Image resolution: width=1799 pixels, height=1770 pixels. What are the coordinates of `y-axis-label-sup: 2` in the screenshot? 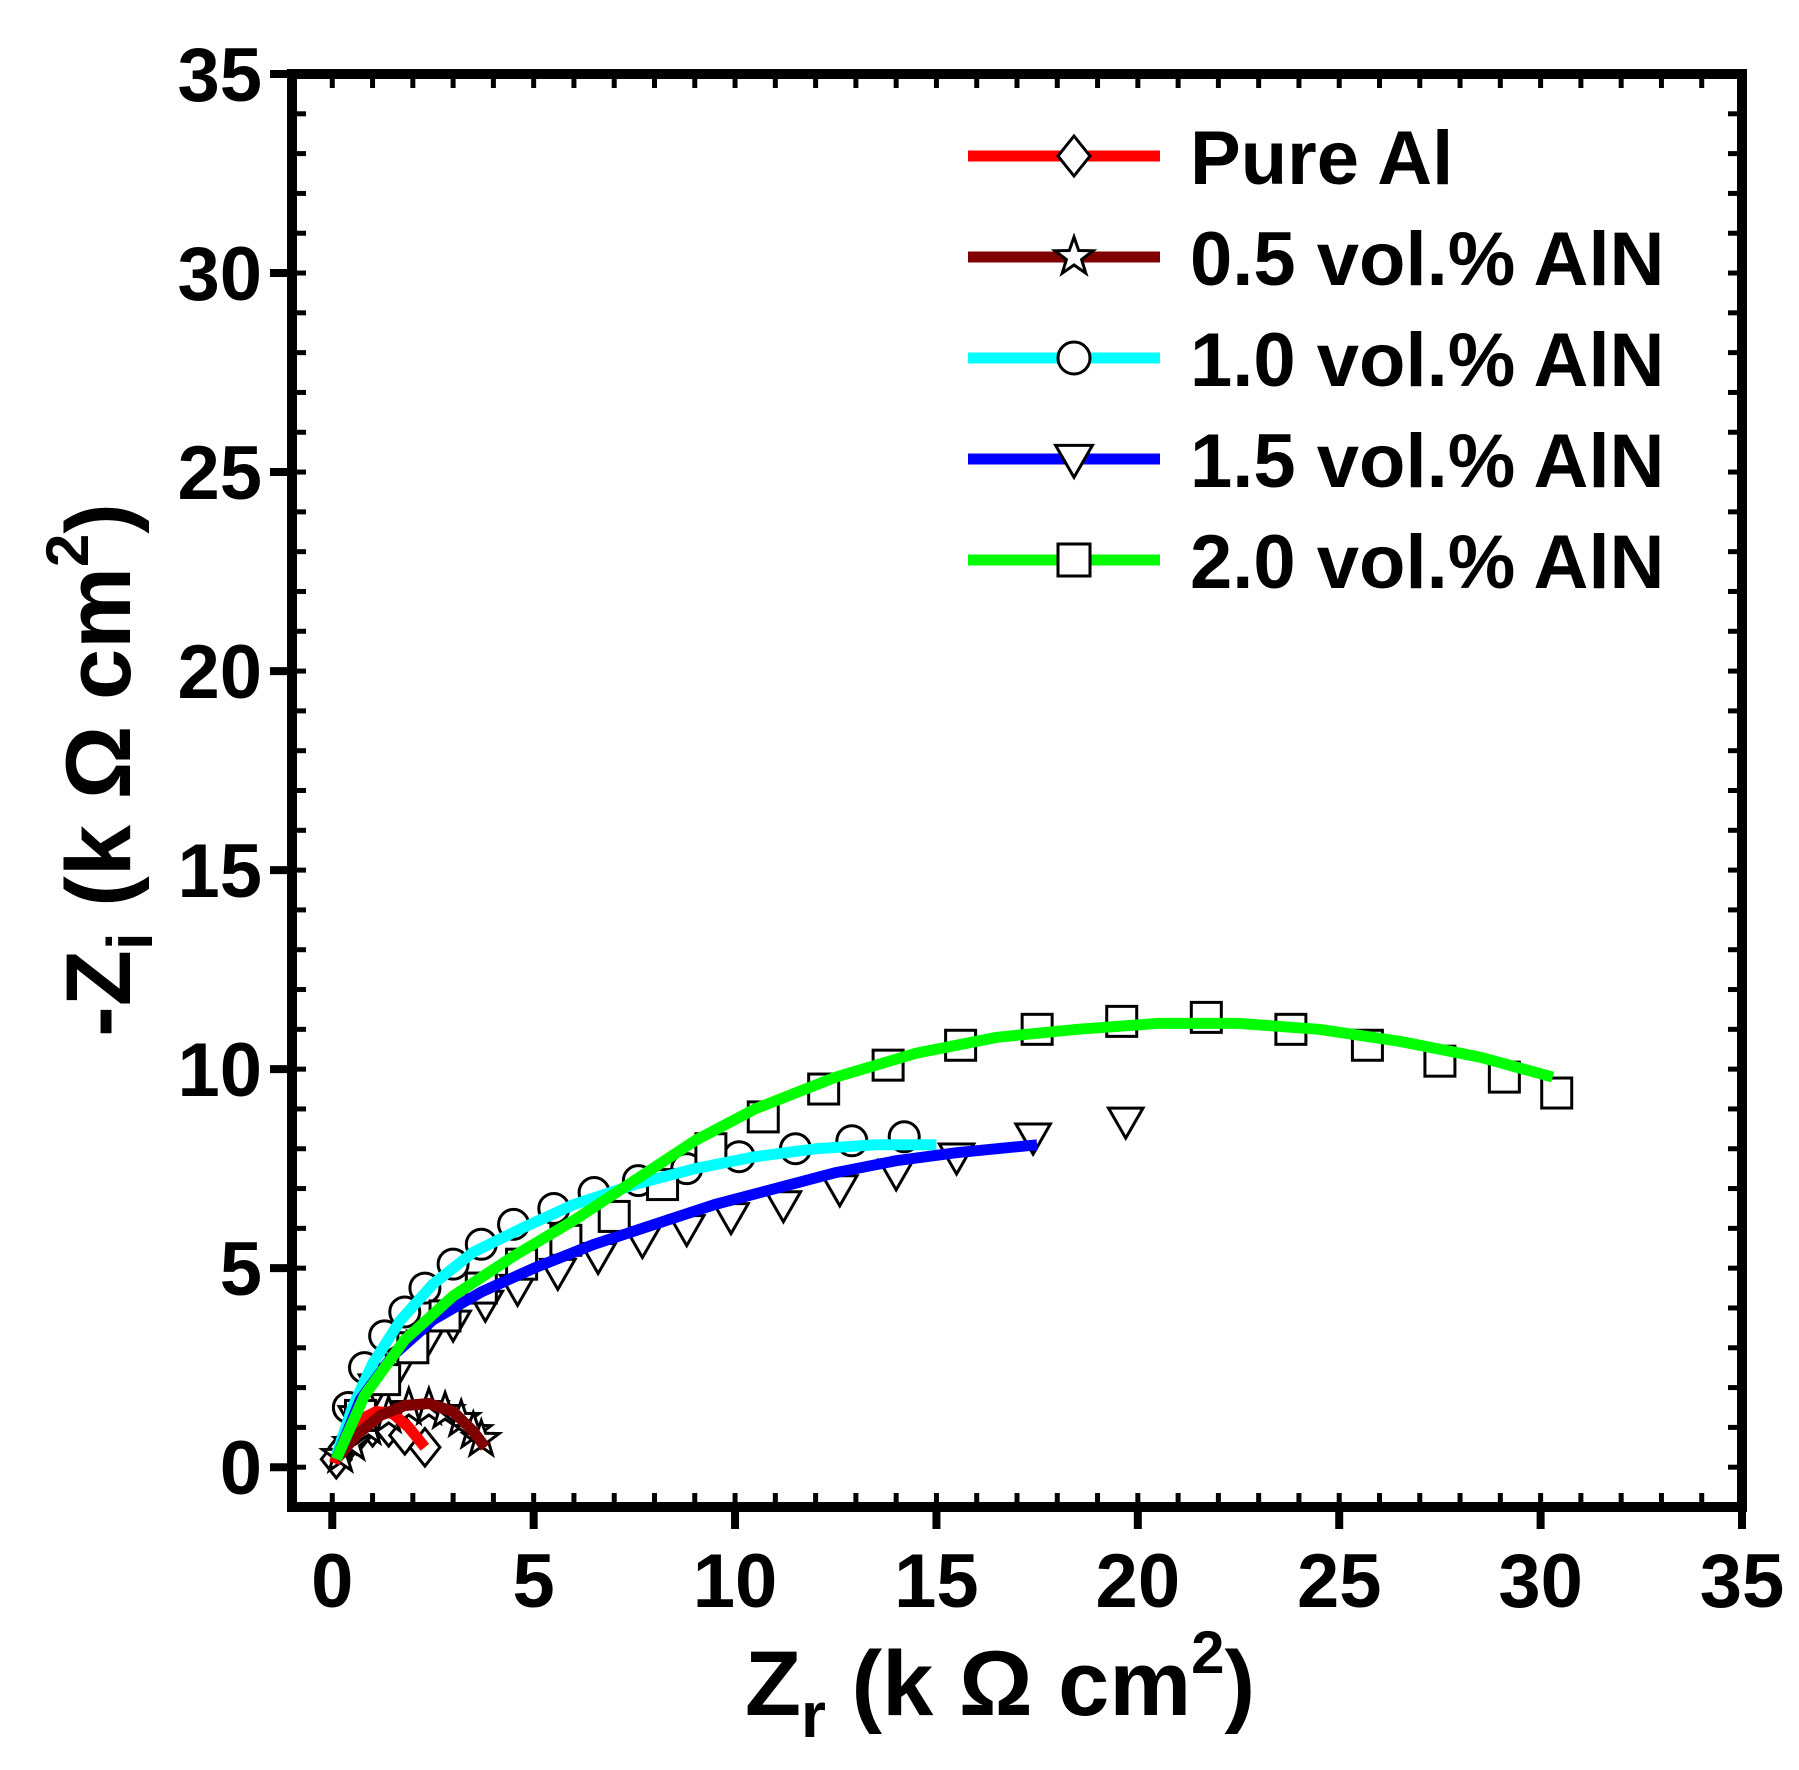 It's located at (67, 550).